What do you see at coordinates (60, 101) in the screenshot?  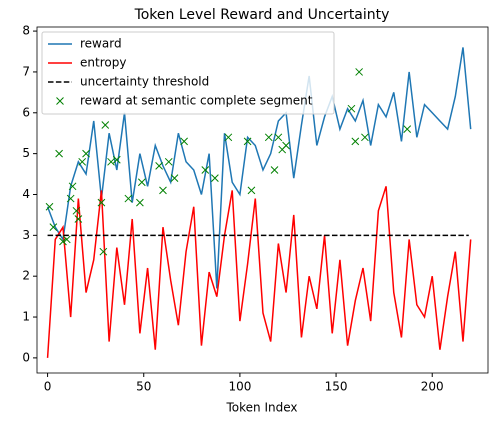 I see `legend-marker` at bounding box center [60, 101].